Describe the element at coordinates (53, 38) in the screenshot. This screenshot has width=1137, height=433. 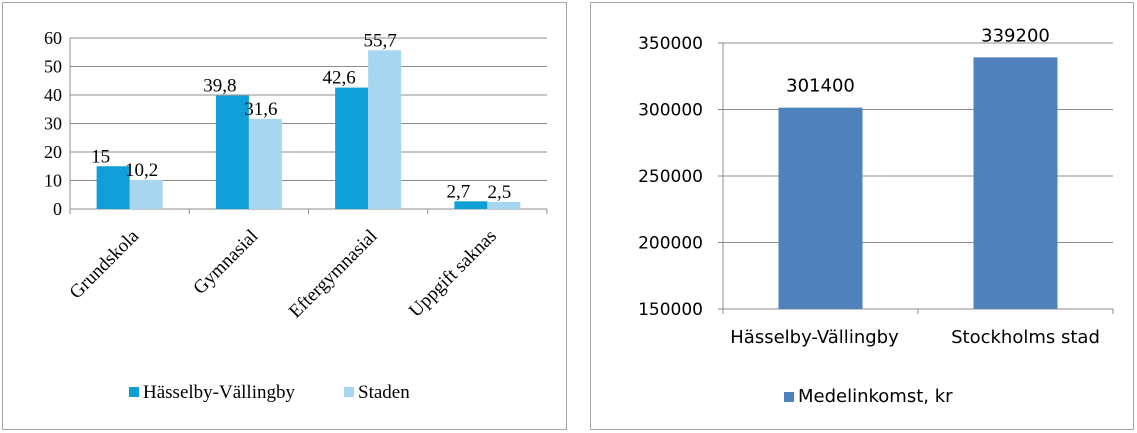
I see `y-tick-label: 60` at that location.